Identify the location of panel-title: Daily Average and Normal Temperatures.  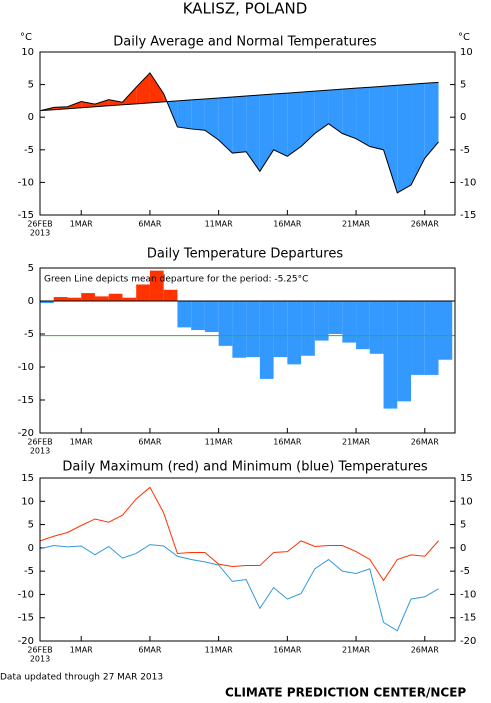
(245, 42).